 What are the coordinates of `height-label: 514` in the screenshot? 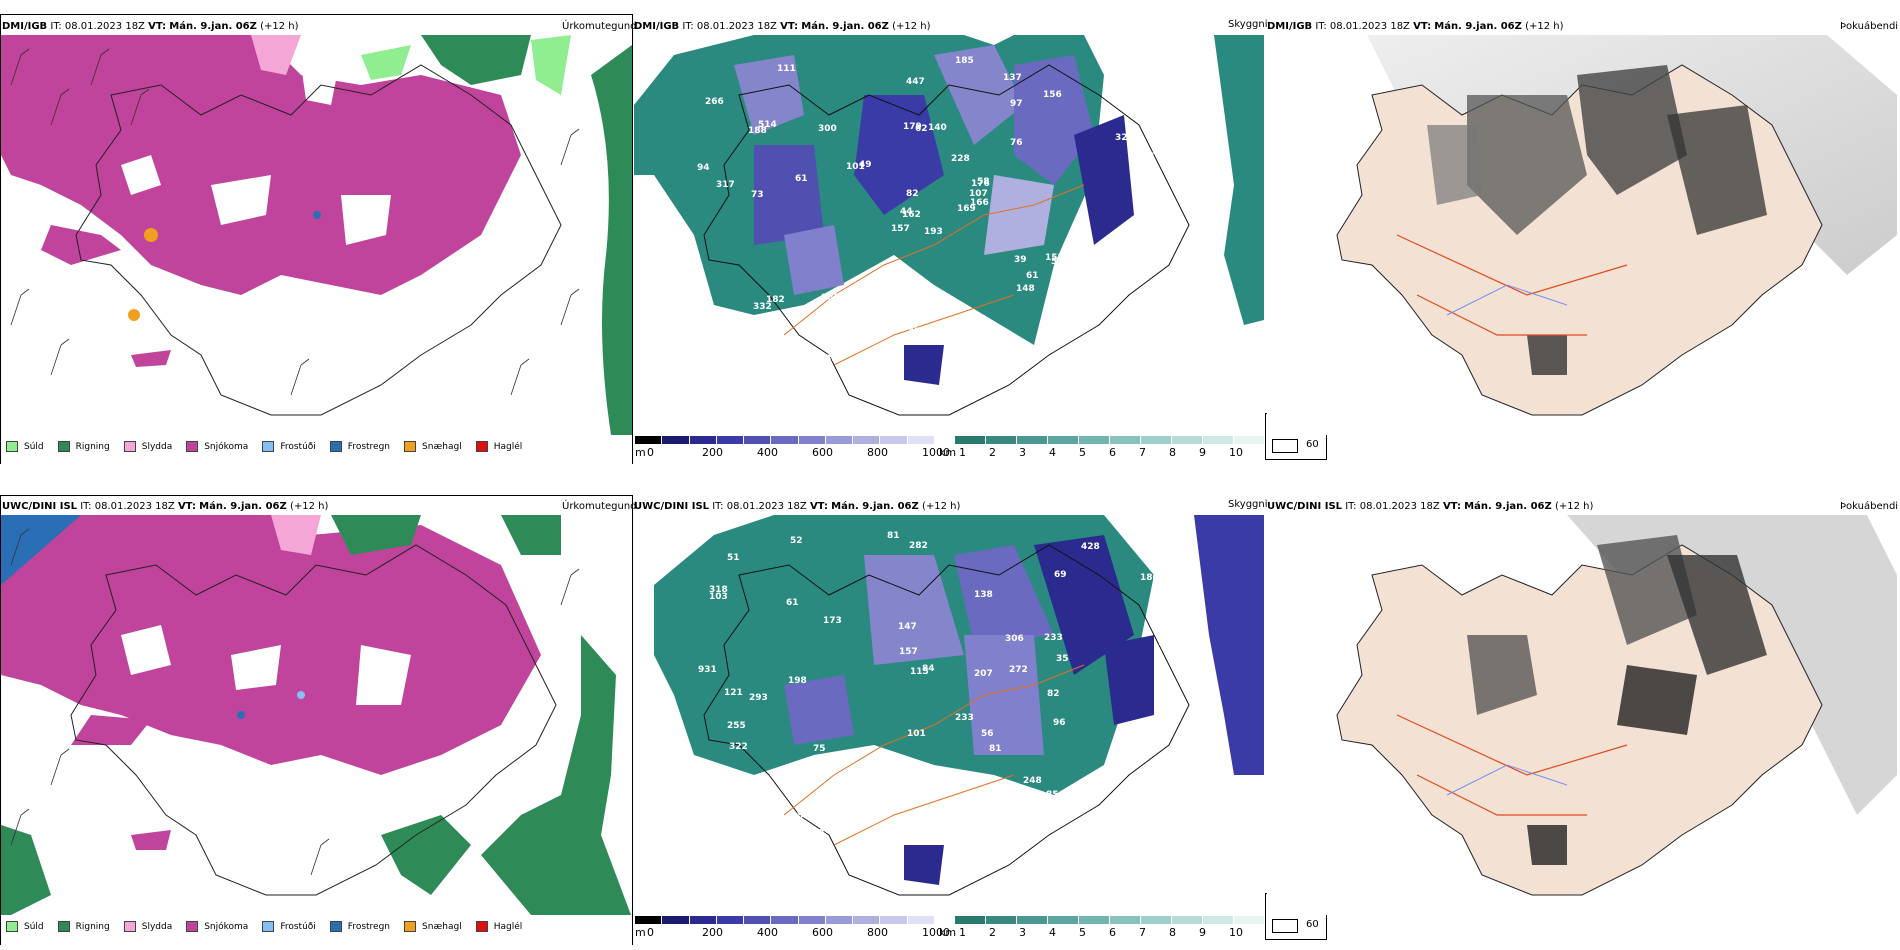 It's located at (767, 125).